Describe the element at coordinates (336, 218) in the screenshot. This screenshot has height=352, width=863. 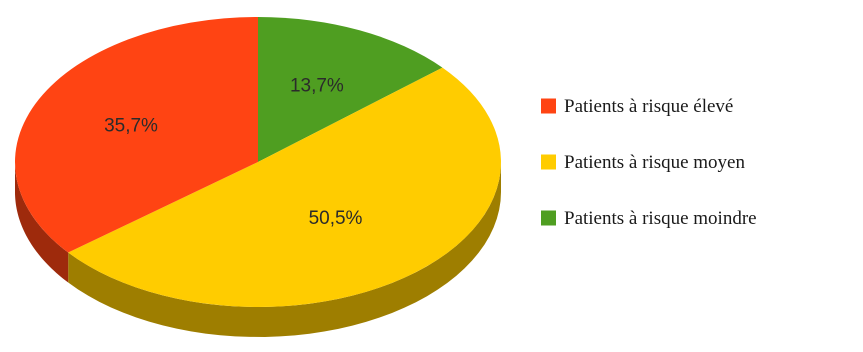
I see `pie-value-label-2: 50,5%` at that location.